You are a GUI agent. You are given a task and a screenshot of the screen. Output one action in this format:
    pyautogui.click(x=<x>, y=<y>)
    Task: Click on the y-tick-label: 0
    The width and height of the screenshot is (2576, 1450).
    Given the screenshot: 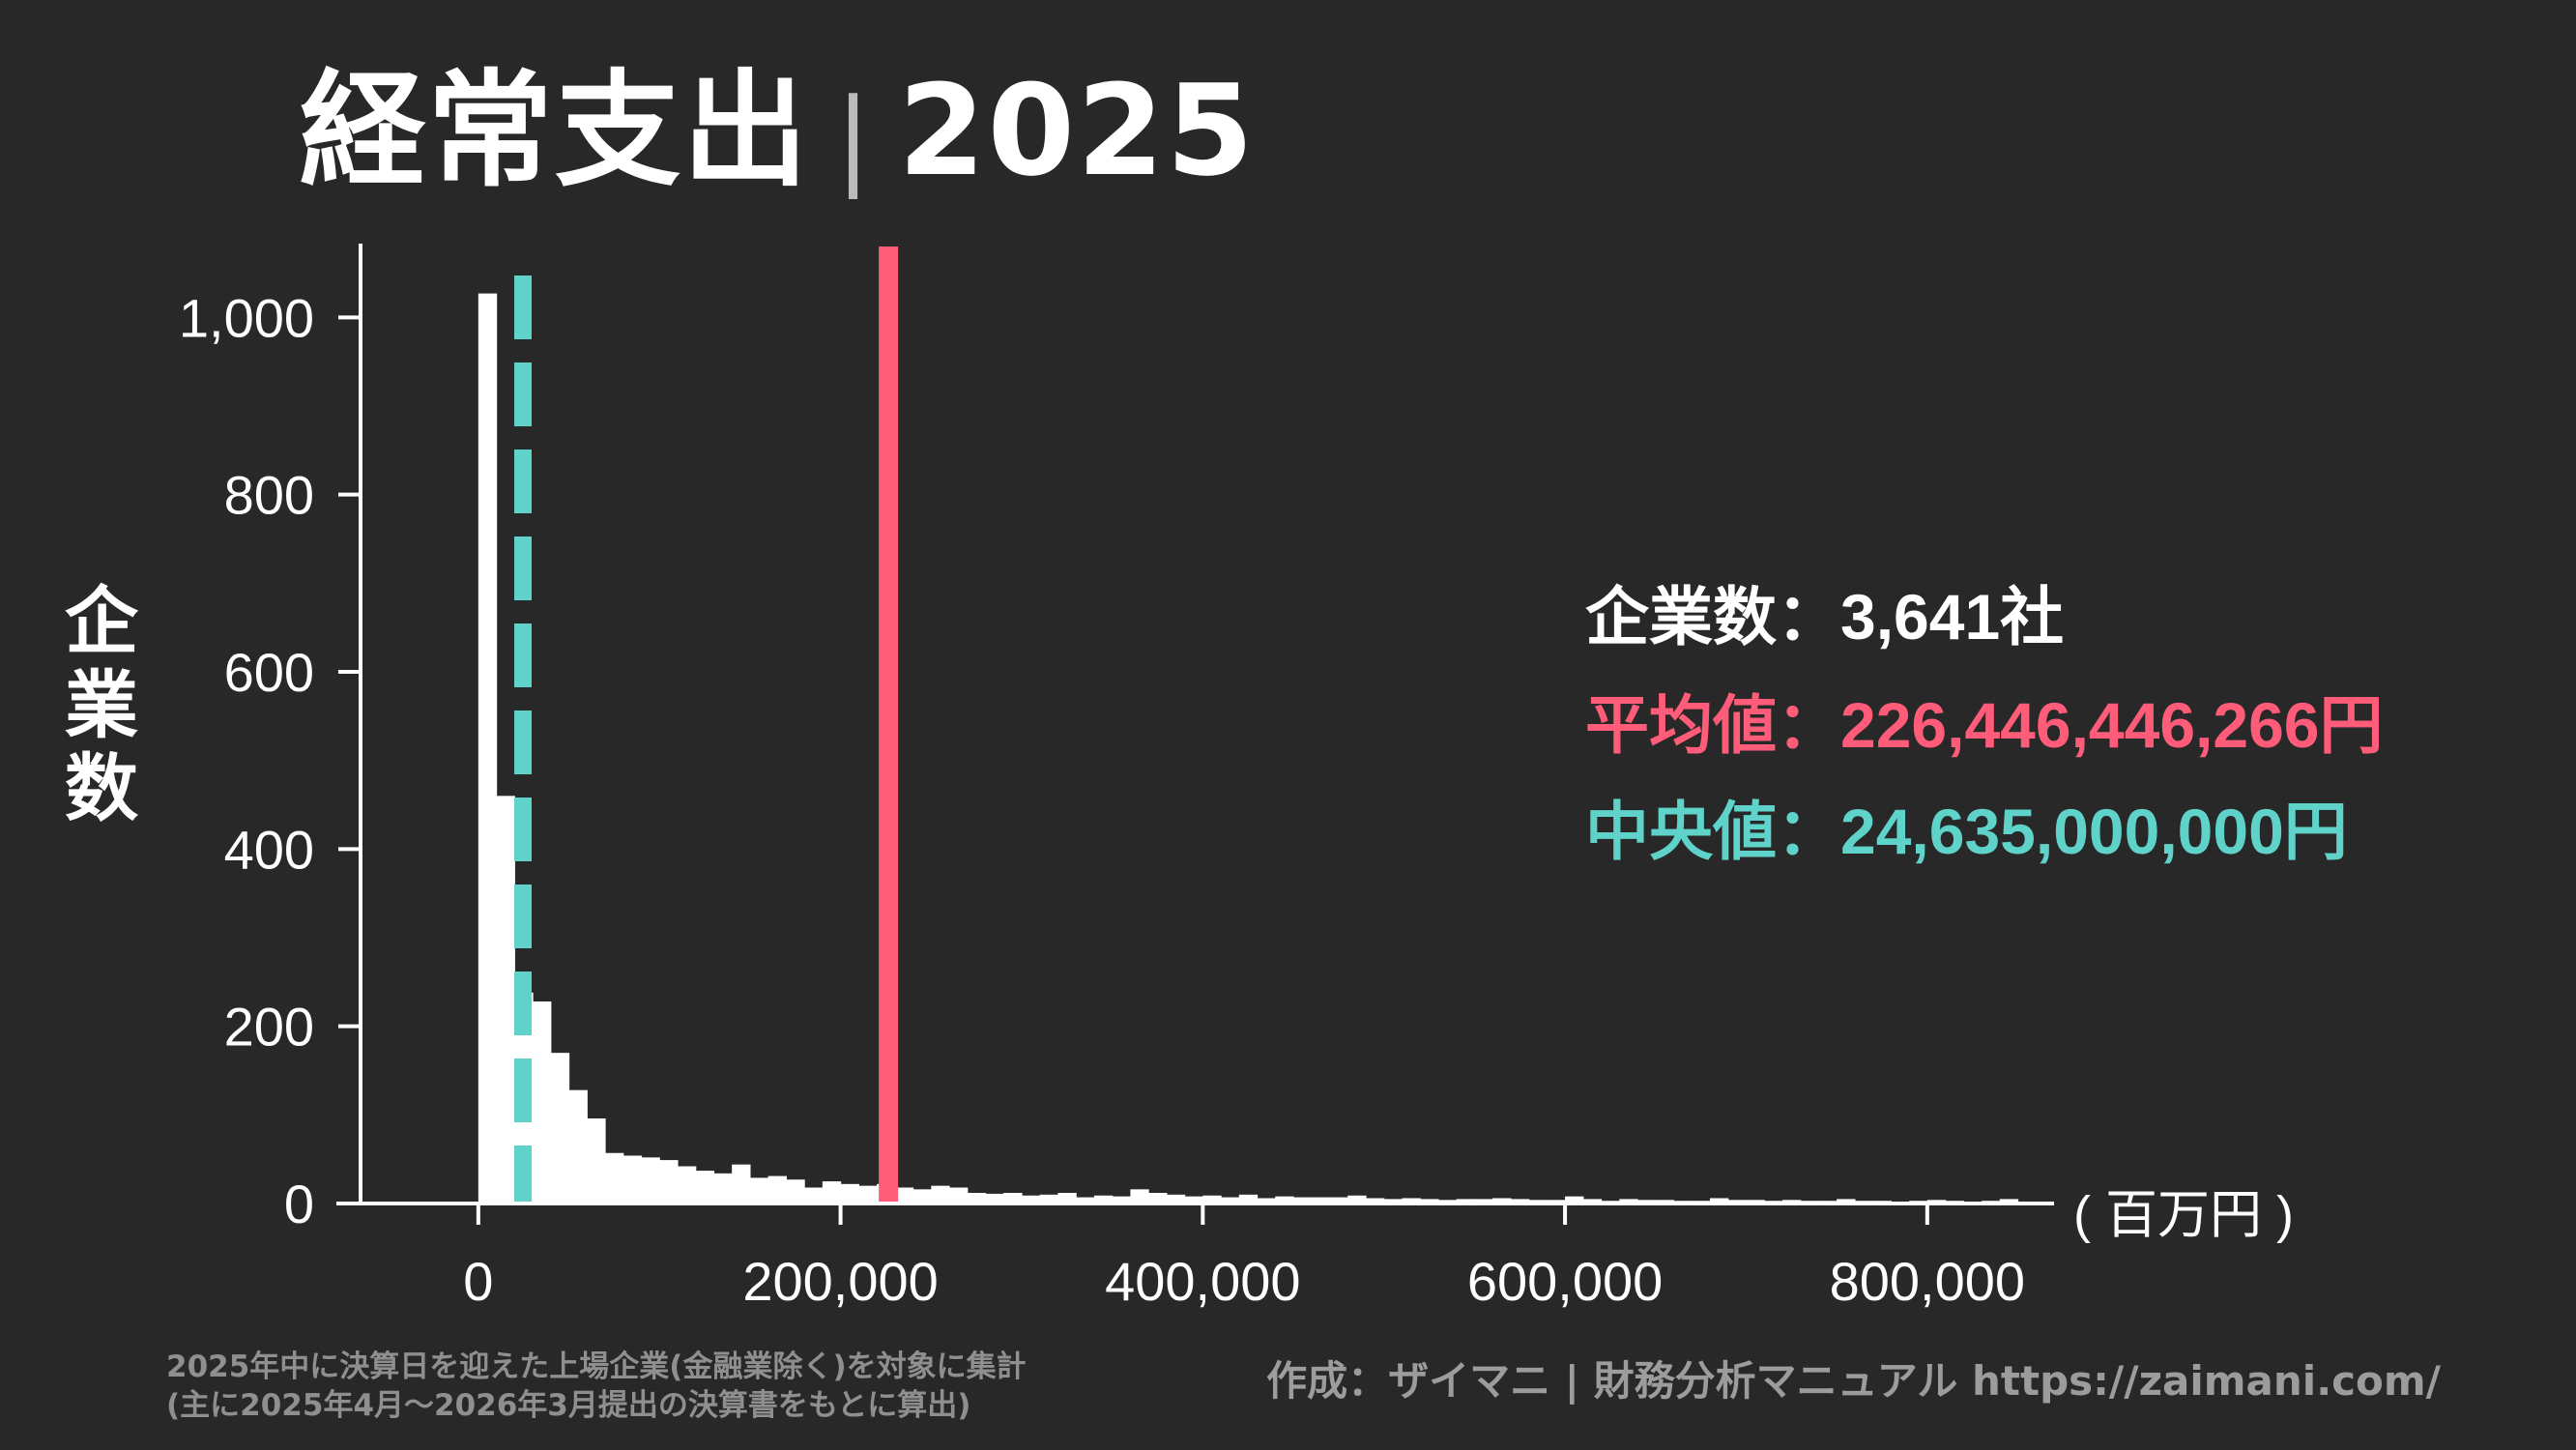 What is the action you would take?
    pyautogui.click(x=299, y=1204)
    